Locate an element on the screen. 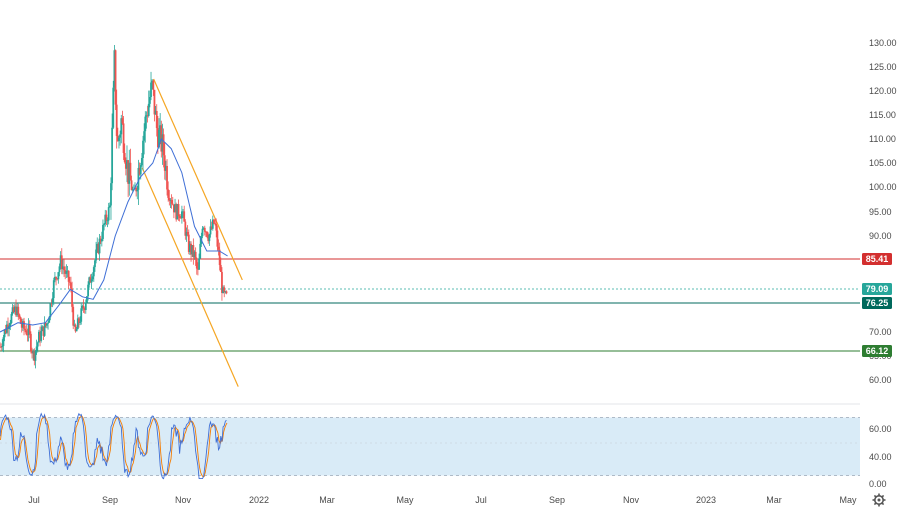 The image size is (900, 515). price-tag-85.41: 85.41 is located at coordinates (877, 259).